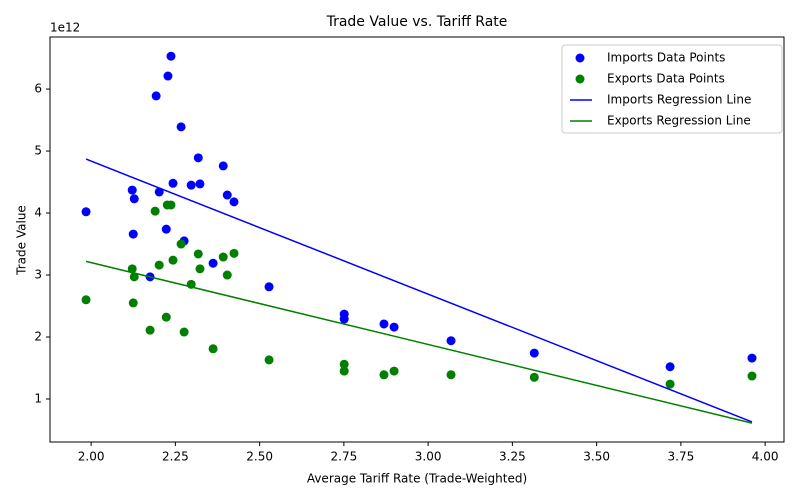 This screenshot has width=800, height=500. What do you see at coordinates (417, 22) in the screenshot?
I see `chart-title: Trade Value vs. Tariff Rate` at bounding box center [417, 22].